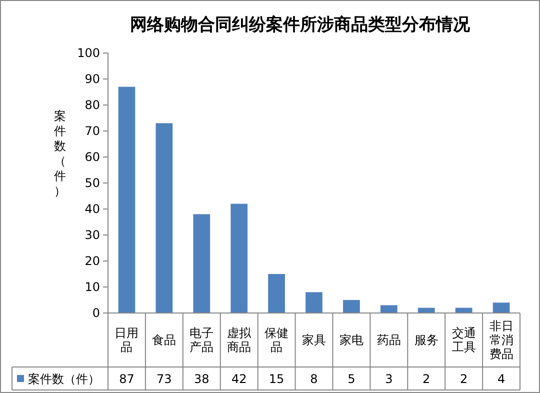 The height and width of the screenshot is (393, 540). I want to click on data-label: 38, so click(202, 379).